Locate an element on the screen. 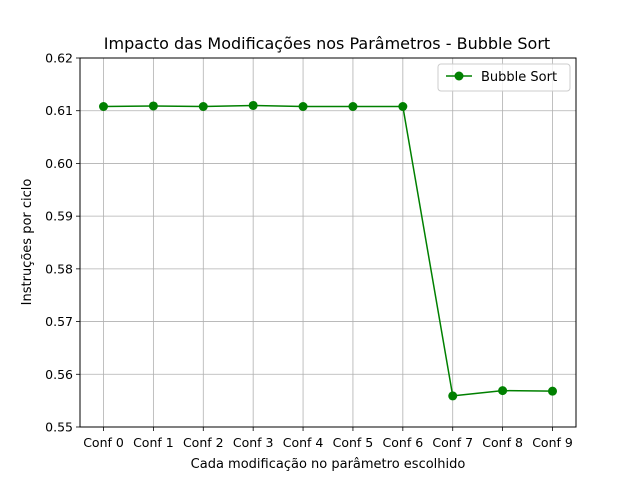  legend-box is located at coordinates (504, 77).